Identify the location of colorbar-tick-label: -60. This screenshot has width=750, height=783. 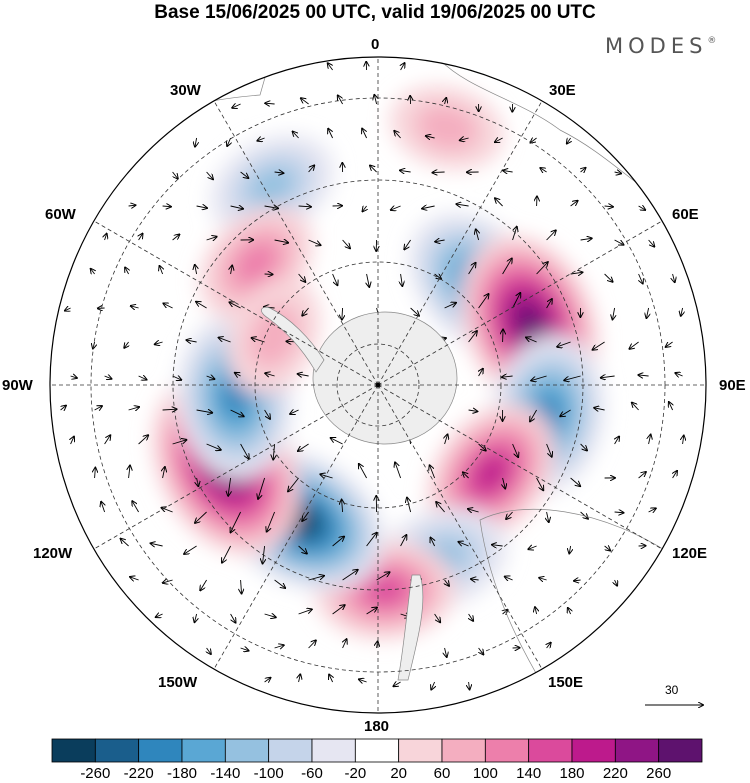
(312, 773).